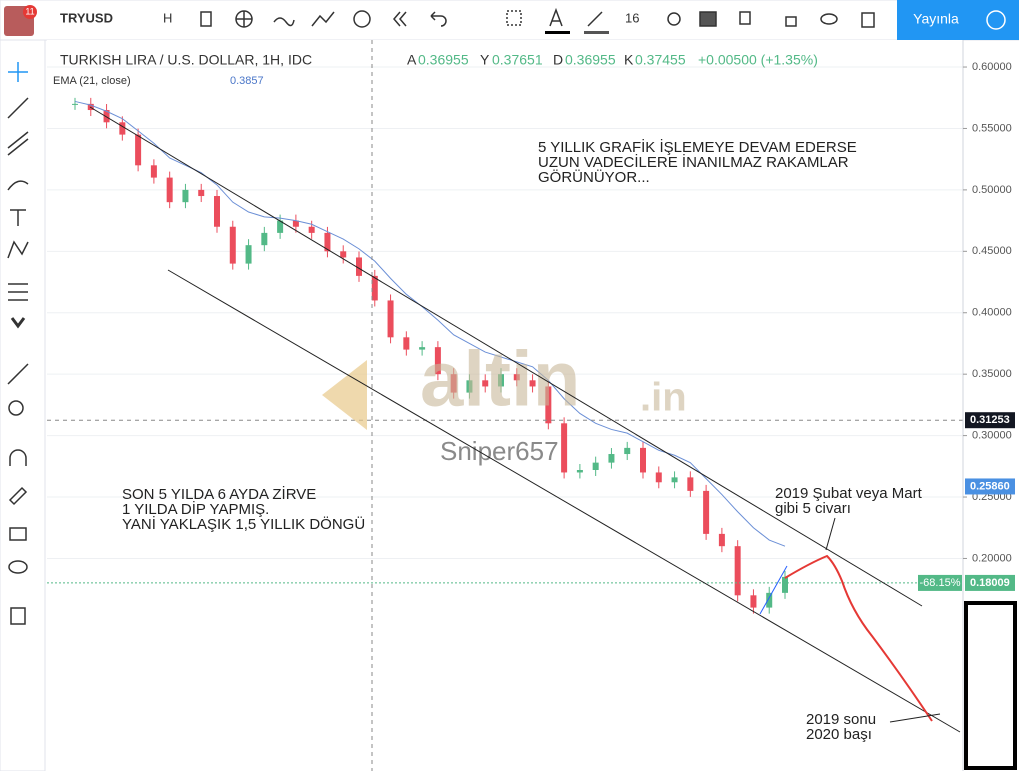 The width and height of the screenshot is (1019, 771). I want to click on watermark-brand: altin, so click(500, 379).